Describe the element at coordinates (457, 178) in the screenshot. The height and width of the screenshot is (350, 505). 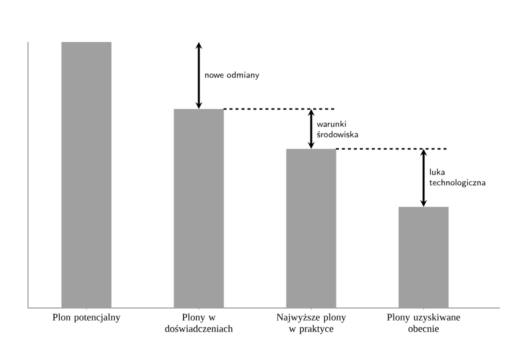
I see `annotation: luka technologiczna` at that location.